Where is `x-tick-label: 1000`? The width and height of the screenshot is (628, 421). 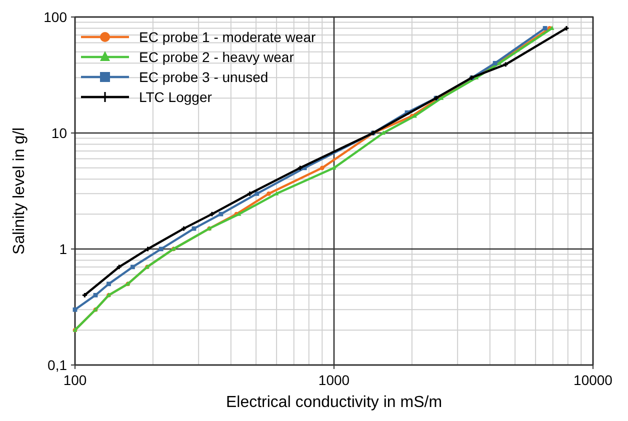
x-tick-label: 1000 is located at coordinates (334, 380).